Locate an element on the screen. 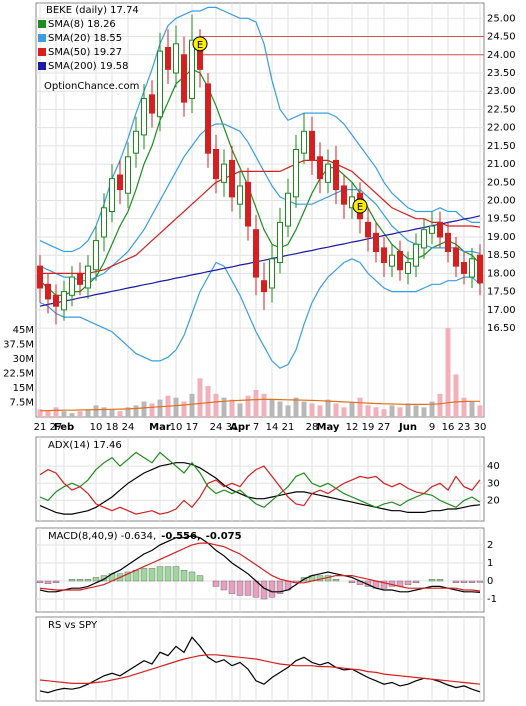 This screenshot has height=706, width=526. x-tick-label: 24 is located at coordinates (128, 427).